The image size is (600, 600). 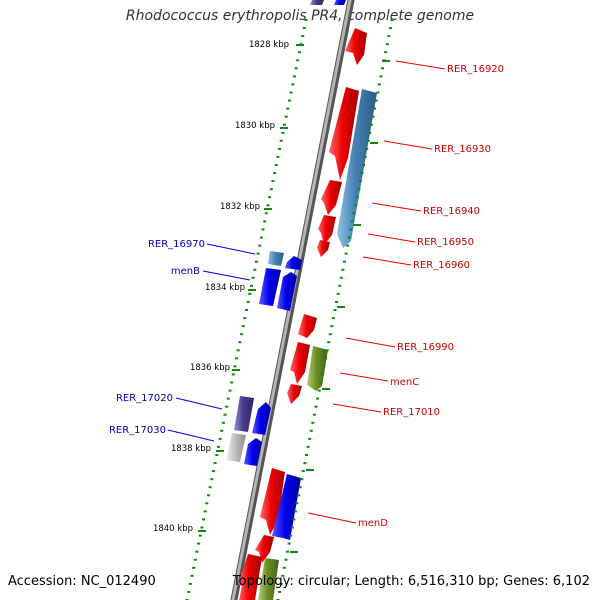 I want to click on gene-label: menB, so click(x=185, y=271).